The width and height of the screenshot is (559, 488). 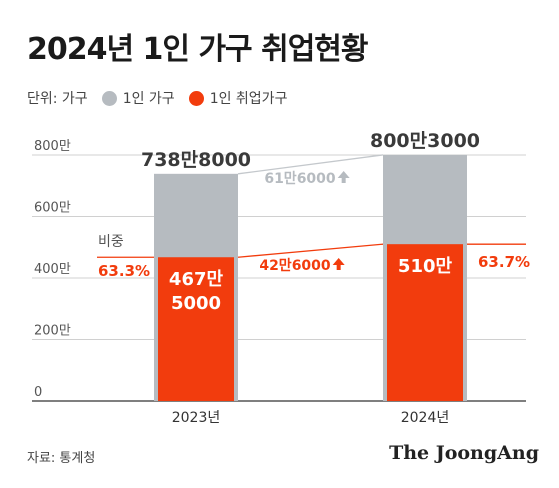 What do you see at coordinates (196, 279) in the screenshot?
I see `employed-value-label-0-0: 467만` at bounding box center [196, 279].